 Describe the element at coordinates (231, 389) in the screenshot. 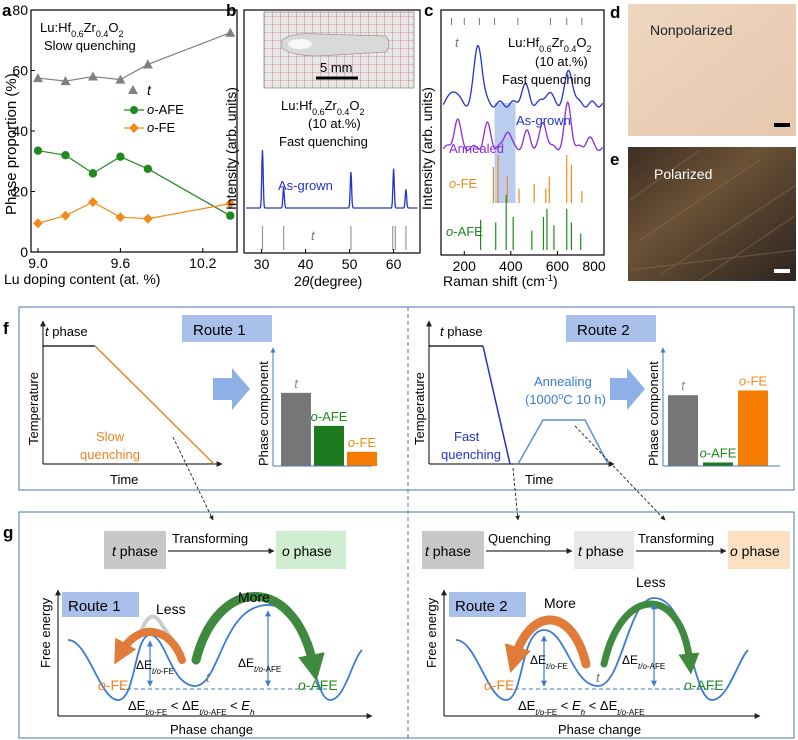

I see `route1-result-arrow` at that location.